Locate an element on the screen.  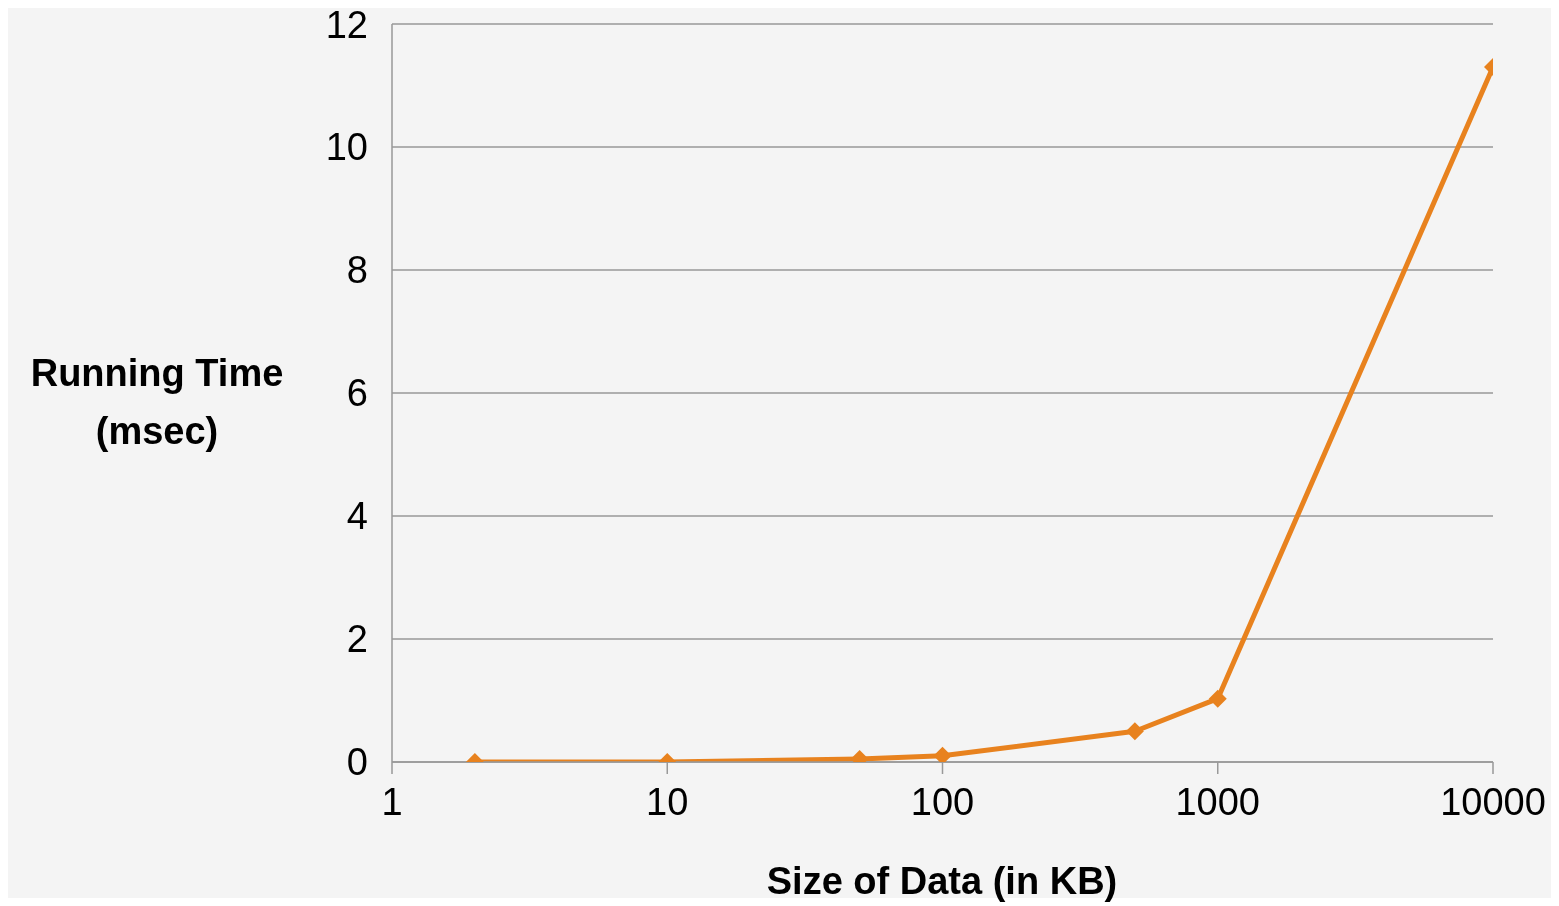
y-tick-label: 6 is located at coordinates (357, 393).